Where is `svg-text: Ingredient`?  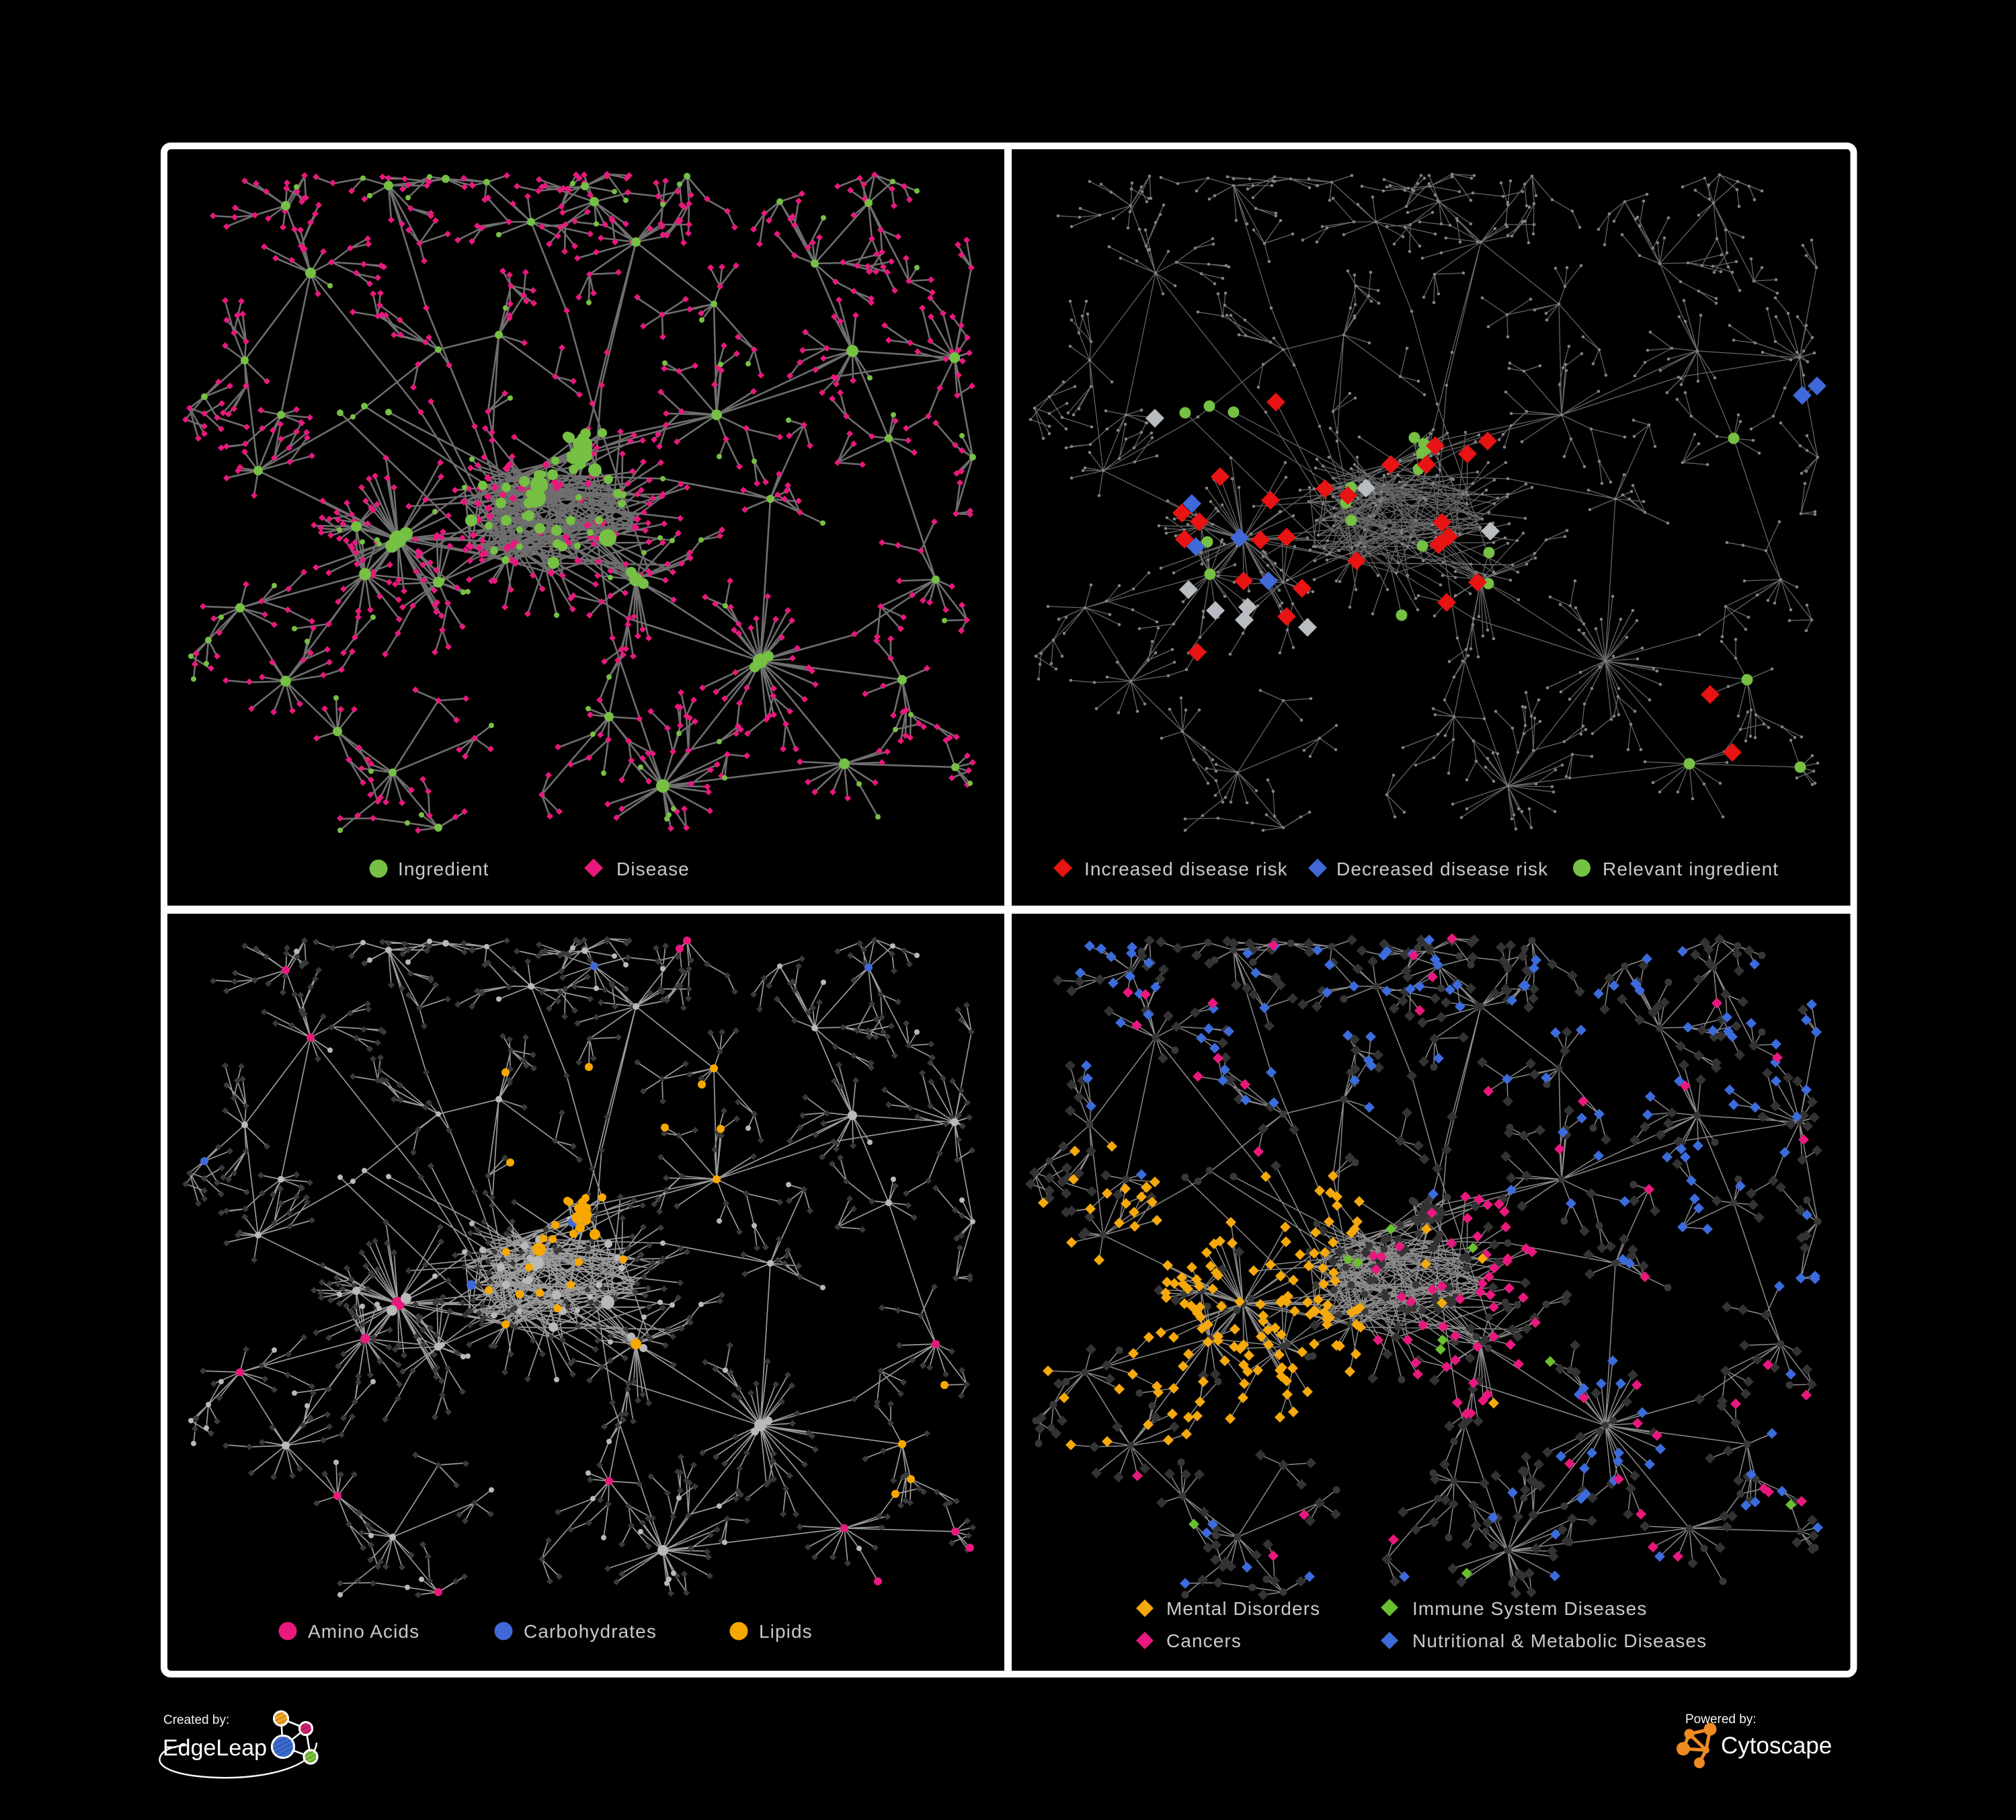 svg-text: Ingredient is located at coordinates (443, 869).